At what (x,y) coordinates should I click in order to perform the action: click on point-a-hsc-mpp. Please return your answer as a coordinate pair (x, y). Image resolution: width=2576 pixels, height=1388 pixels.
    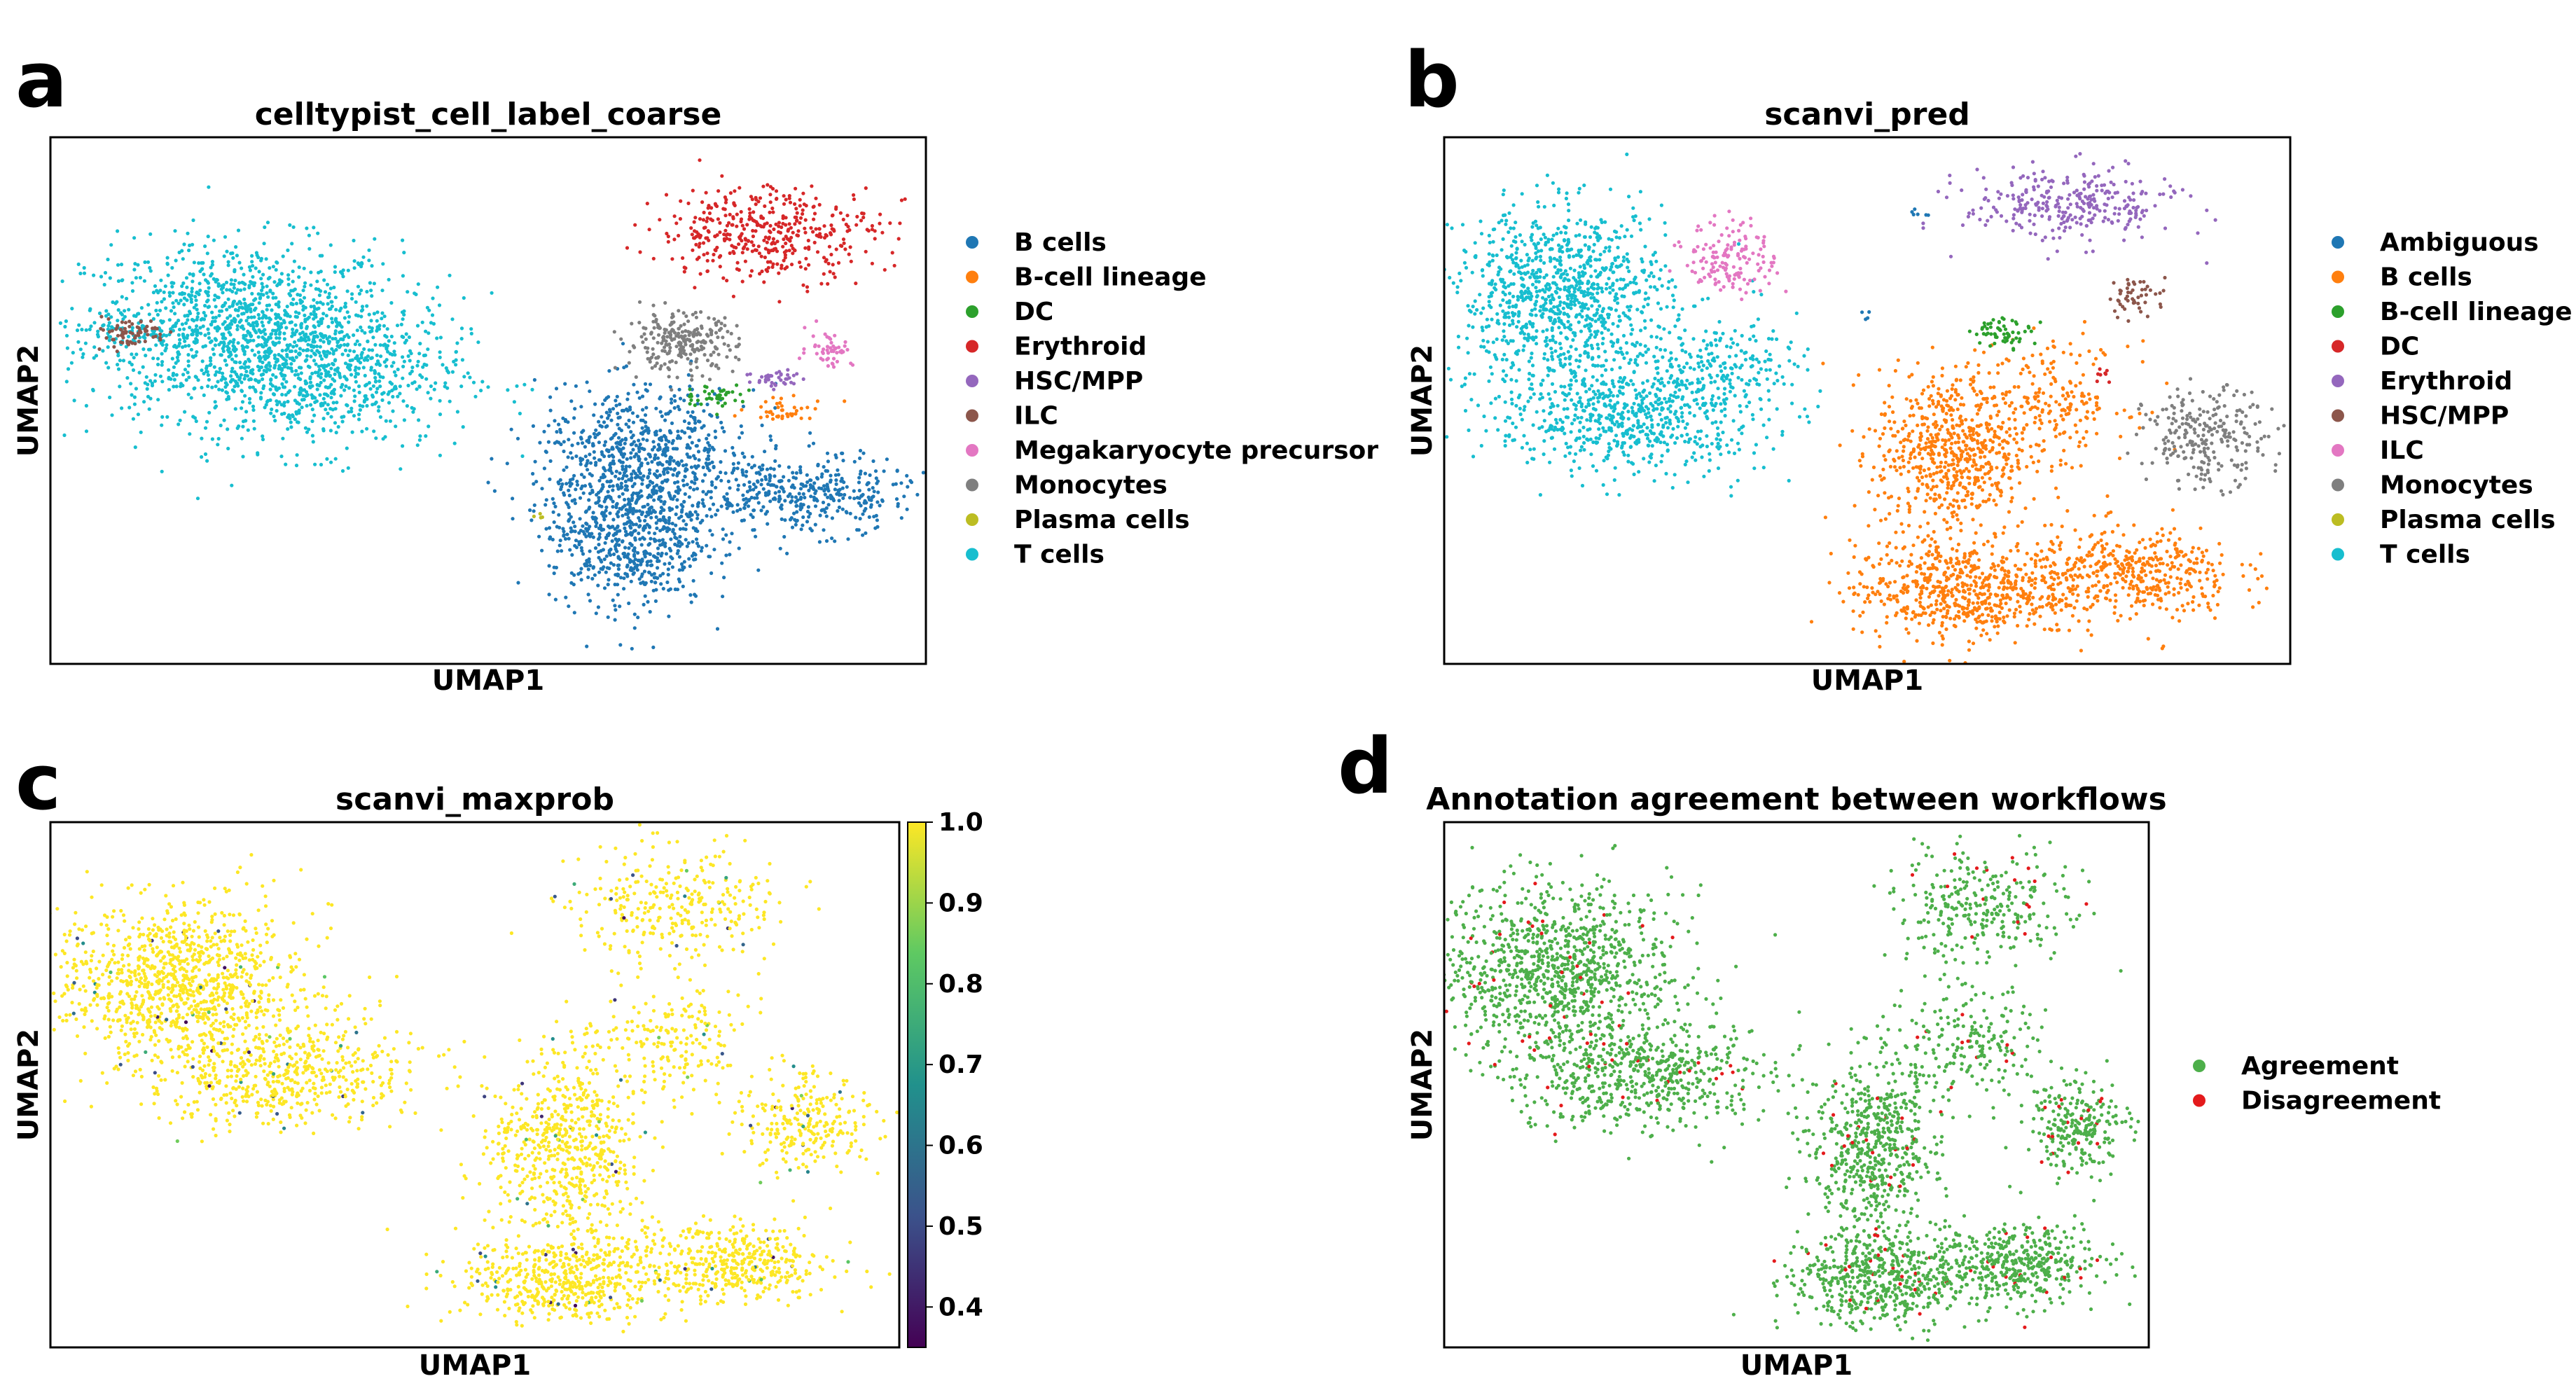
    Looking at the image, I should click on (774, 389).